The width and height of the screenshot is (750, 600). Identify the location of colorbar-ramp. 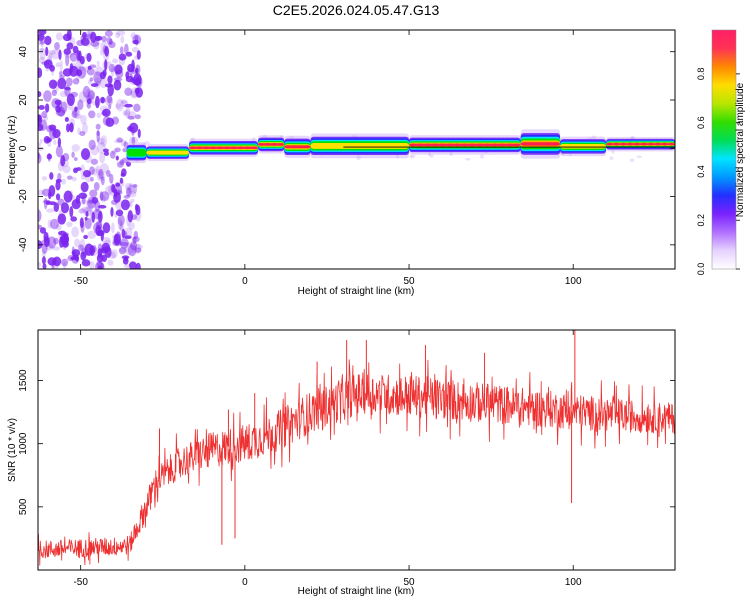
(724, 149).